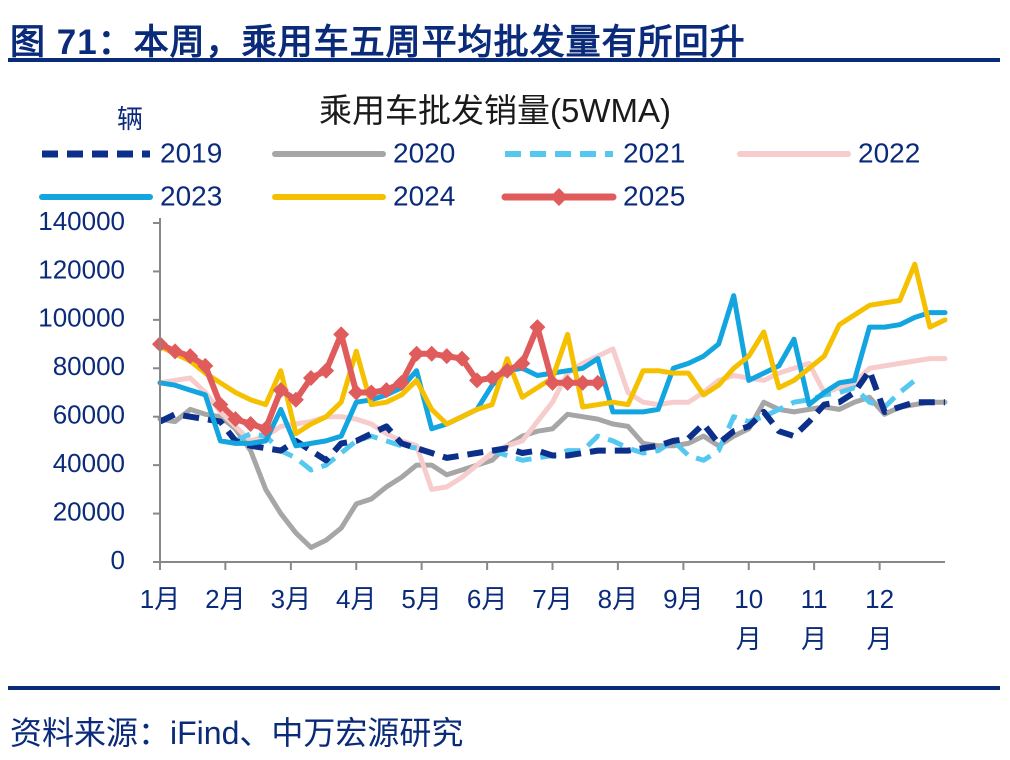  What do you see at coordinates (683, 599) in the screenshot?
I see `x-tick-label: 9月` at bounding box center [683, 599].